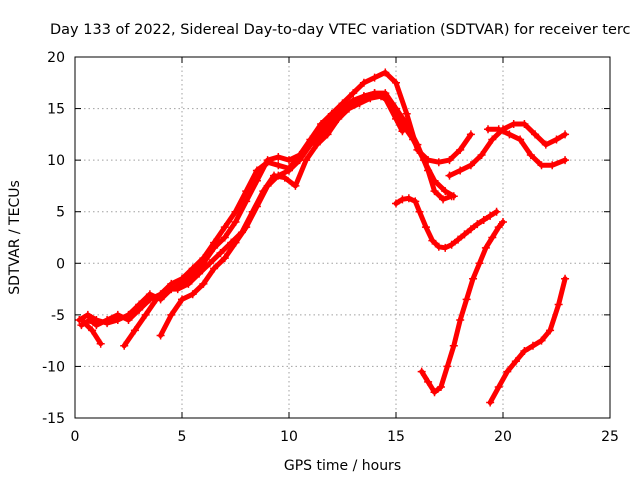 This screenshot has height=480, width=640. What do you see at coordinates (56, 58) in the screenshot?
I see `y-tick-label: 20` at bounding box center [56, 58].